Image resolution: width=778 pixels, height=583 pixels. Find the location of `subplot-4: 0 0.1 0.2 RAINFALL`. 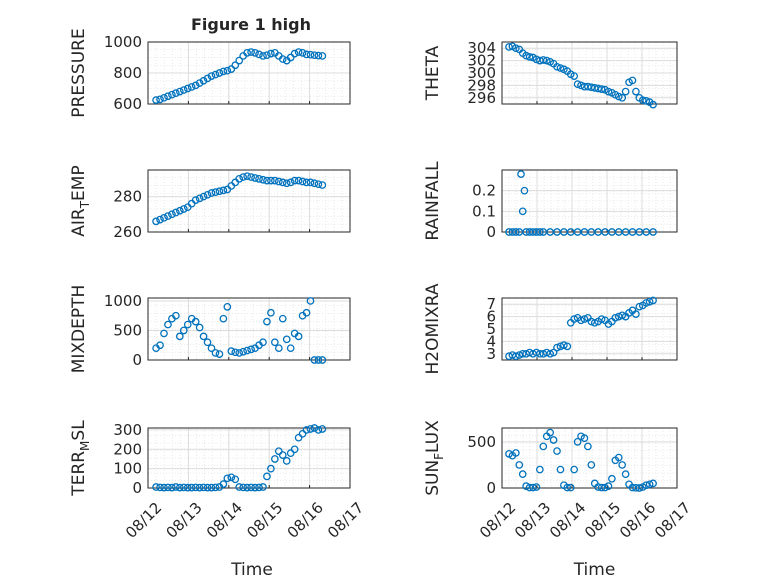

subplot-4: 0 0.1 0.2 RAINFALL is located at coordinates (550, 201).